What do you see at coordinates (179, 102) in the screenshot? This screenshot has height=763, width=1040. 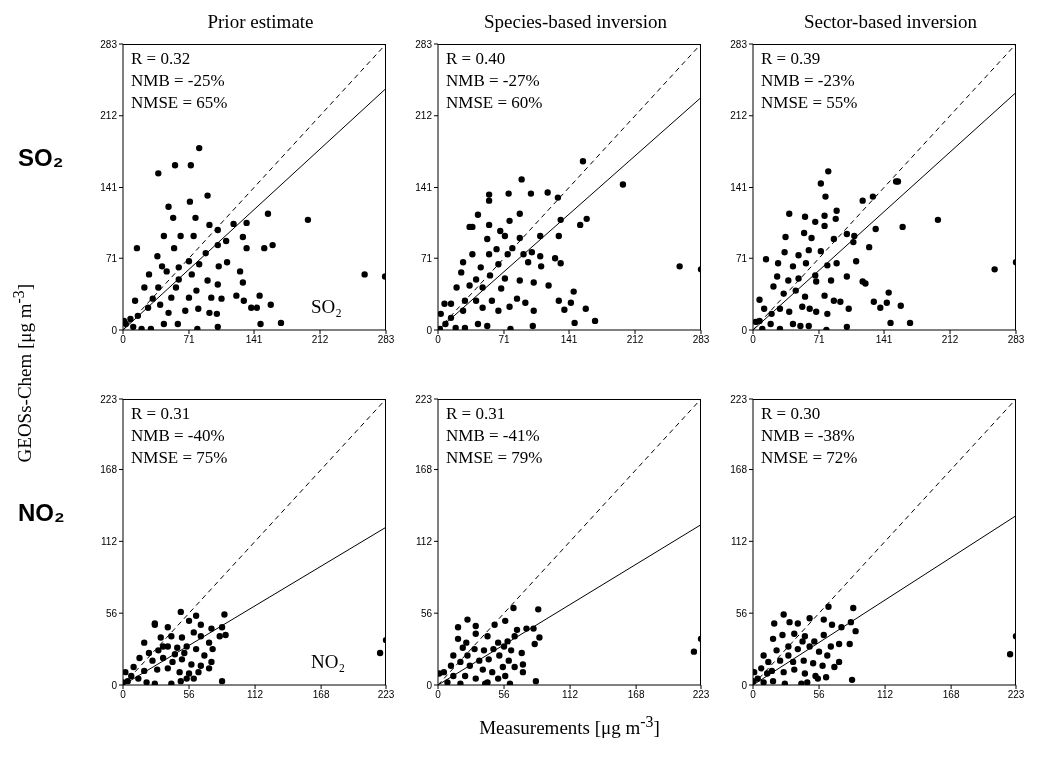 I see `annotation: NMSE = 65%` at bounding box center [179, 102].